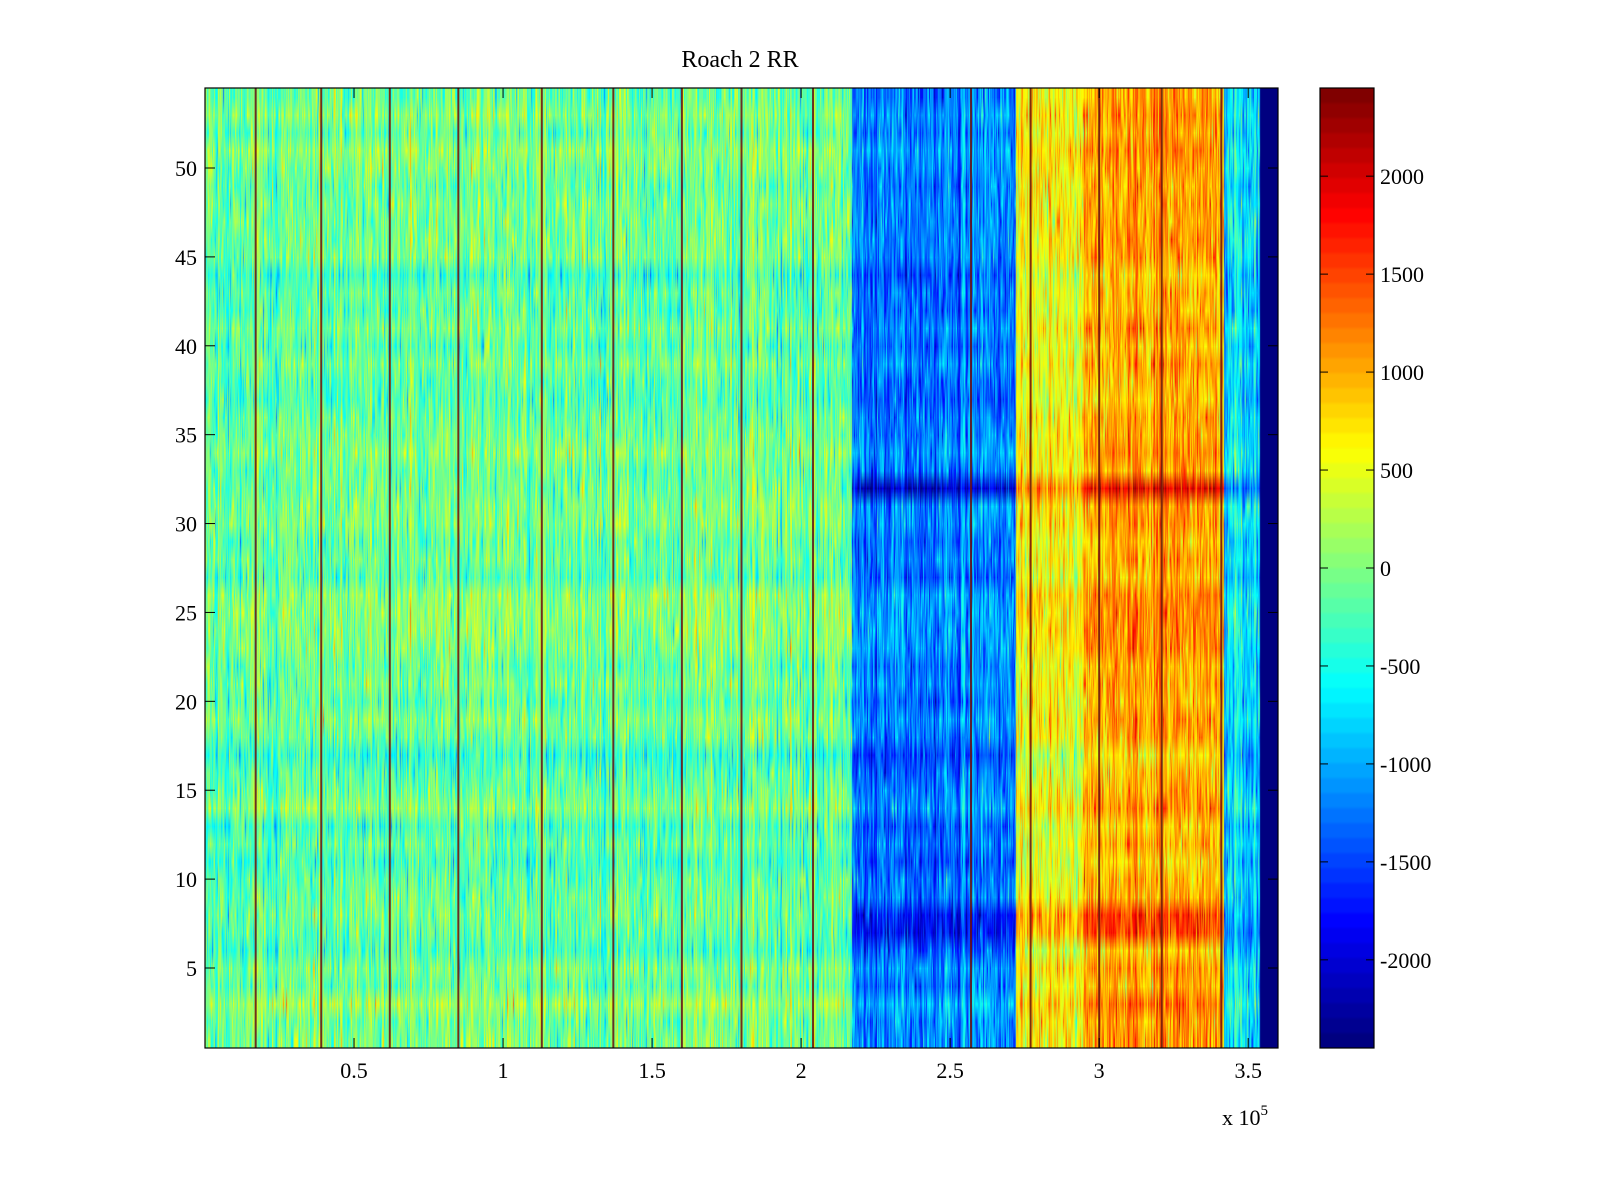 The height and width of the screenshot is (1200, 1600). I want to click on colorbar-tick-label: 500, so click(1396, 470).